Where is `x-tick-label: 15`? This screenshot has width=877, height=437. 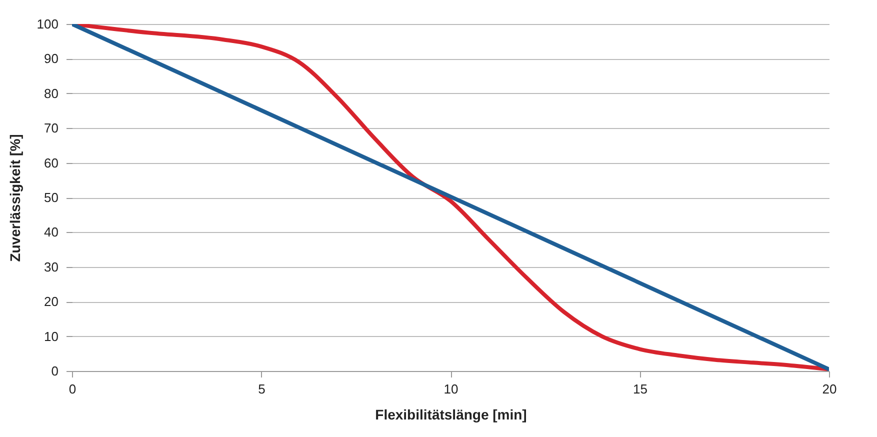 x-tick-label: 15 is located at coordinates (640, 389).